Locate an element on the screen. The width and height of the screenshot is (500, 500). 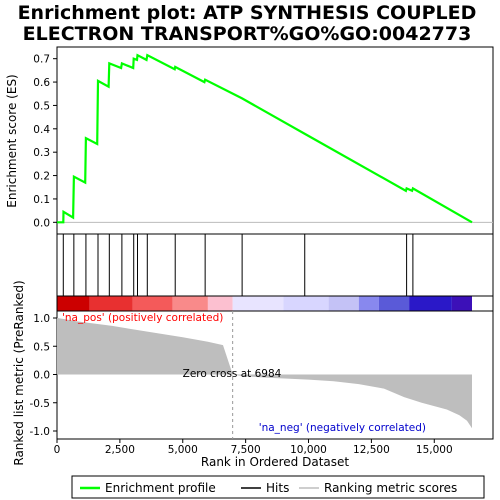
x-axis-label: Rank in Ordered Dataset is located at coordinates (275, 462).